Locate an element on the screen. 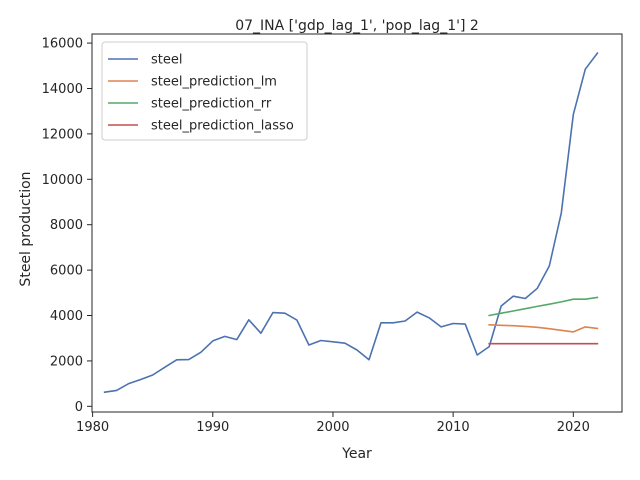 This screenshot has height=480, width=640. x-tick-label: 2020 is located at coordinates (573, 427).